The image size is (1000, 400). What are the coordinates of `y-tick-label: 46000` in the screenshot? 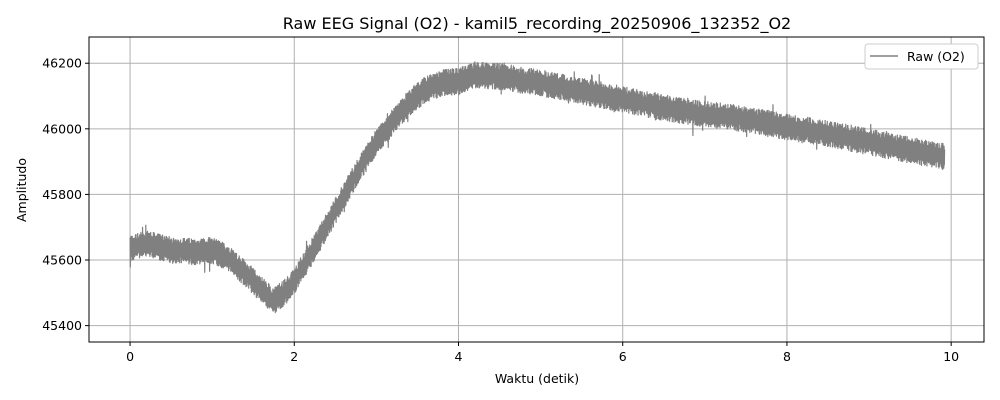 It's located at (62, 128).